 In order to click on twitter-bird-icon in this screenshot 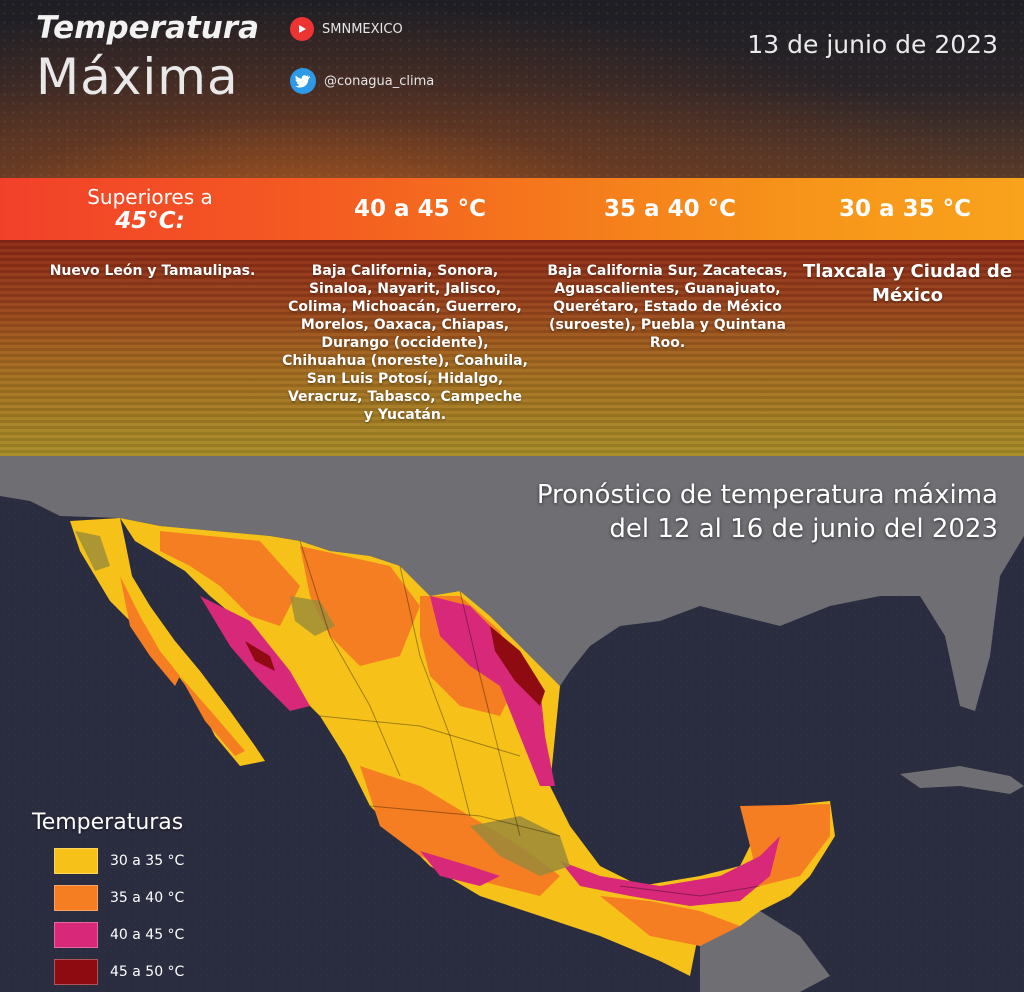, I will do `click(303, 81)`.